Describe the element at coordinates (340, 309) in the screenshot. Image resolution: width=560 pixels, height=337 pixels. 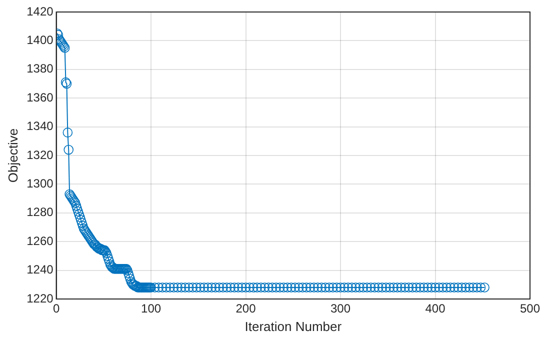
I see `x-tick-label: 300` at that location.